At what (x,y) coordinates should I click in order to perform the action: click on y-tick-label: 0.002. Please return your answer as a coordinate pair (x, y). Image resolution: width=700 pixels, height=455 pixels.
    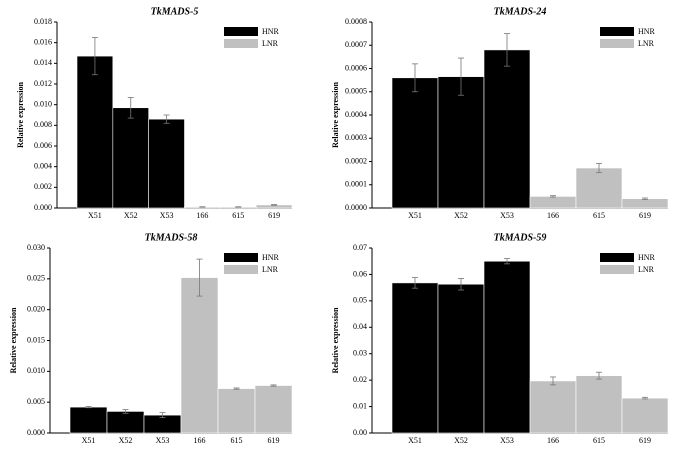
    Looking at the image, I should click on (43, 186).